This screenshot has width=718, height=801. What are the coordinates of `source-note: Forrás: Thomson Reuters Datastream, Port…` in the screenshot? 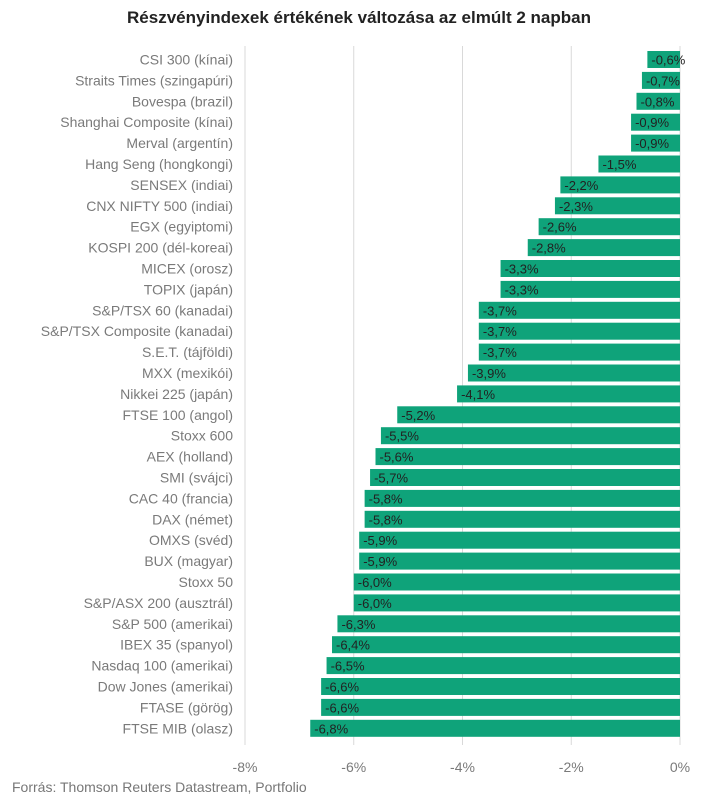 It's located at (159, 787).